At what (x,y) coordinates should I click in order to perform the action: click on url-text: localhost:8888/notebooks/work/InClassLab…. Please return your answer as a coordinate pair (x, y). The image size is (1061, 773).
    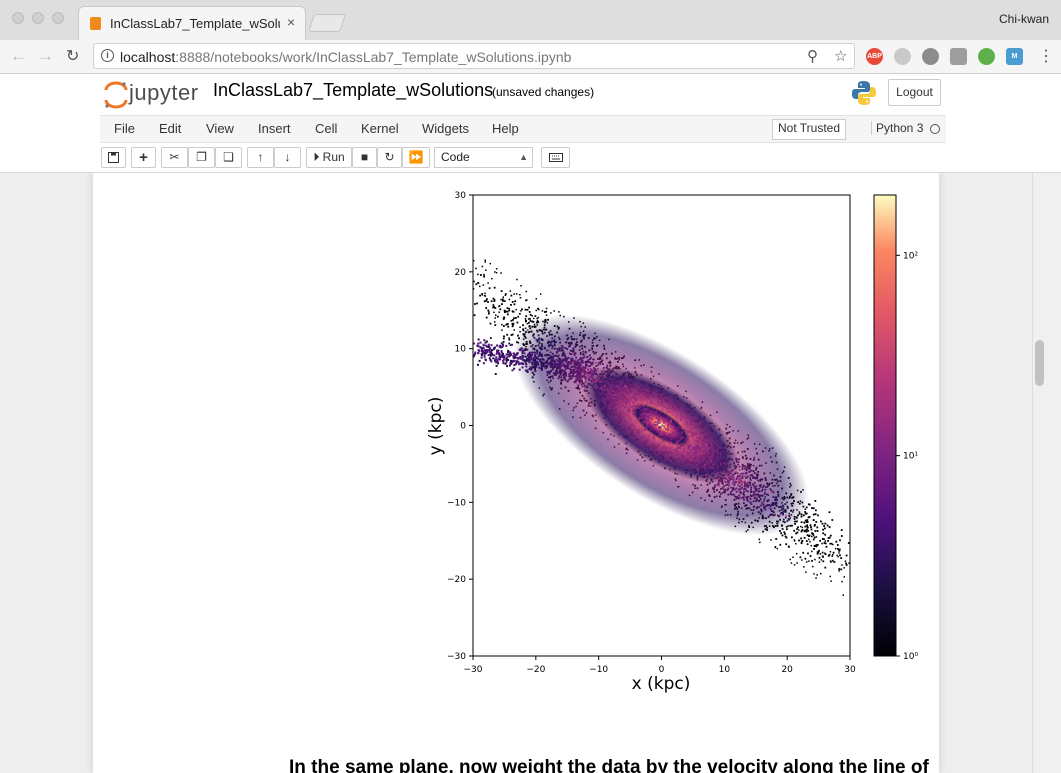
    Looking at the image, I should click on (345, 57).